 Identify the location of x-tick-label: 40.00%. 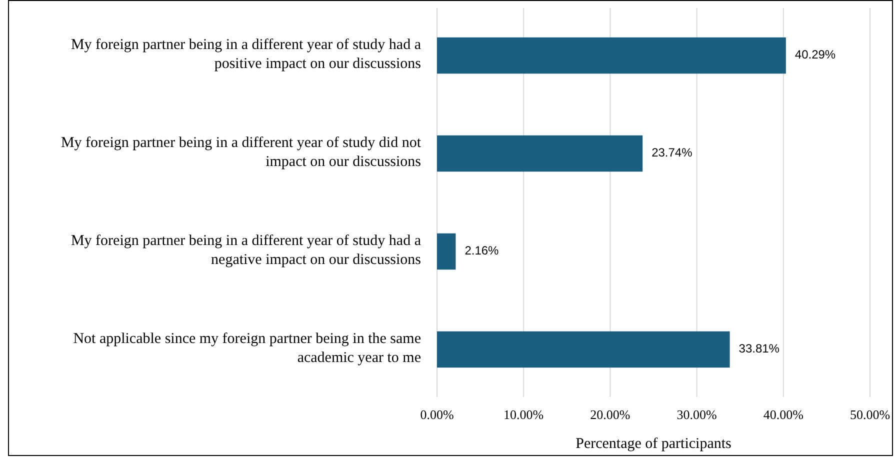
(783, 414).